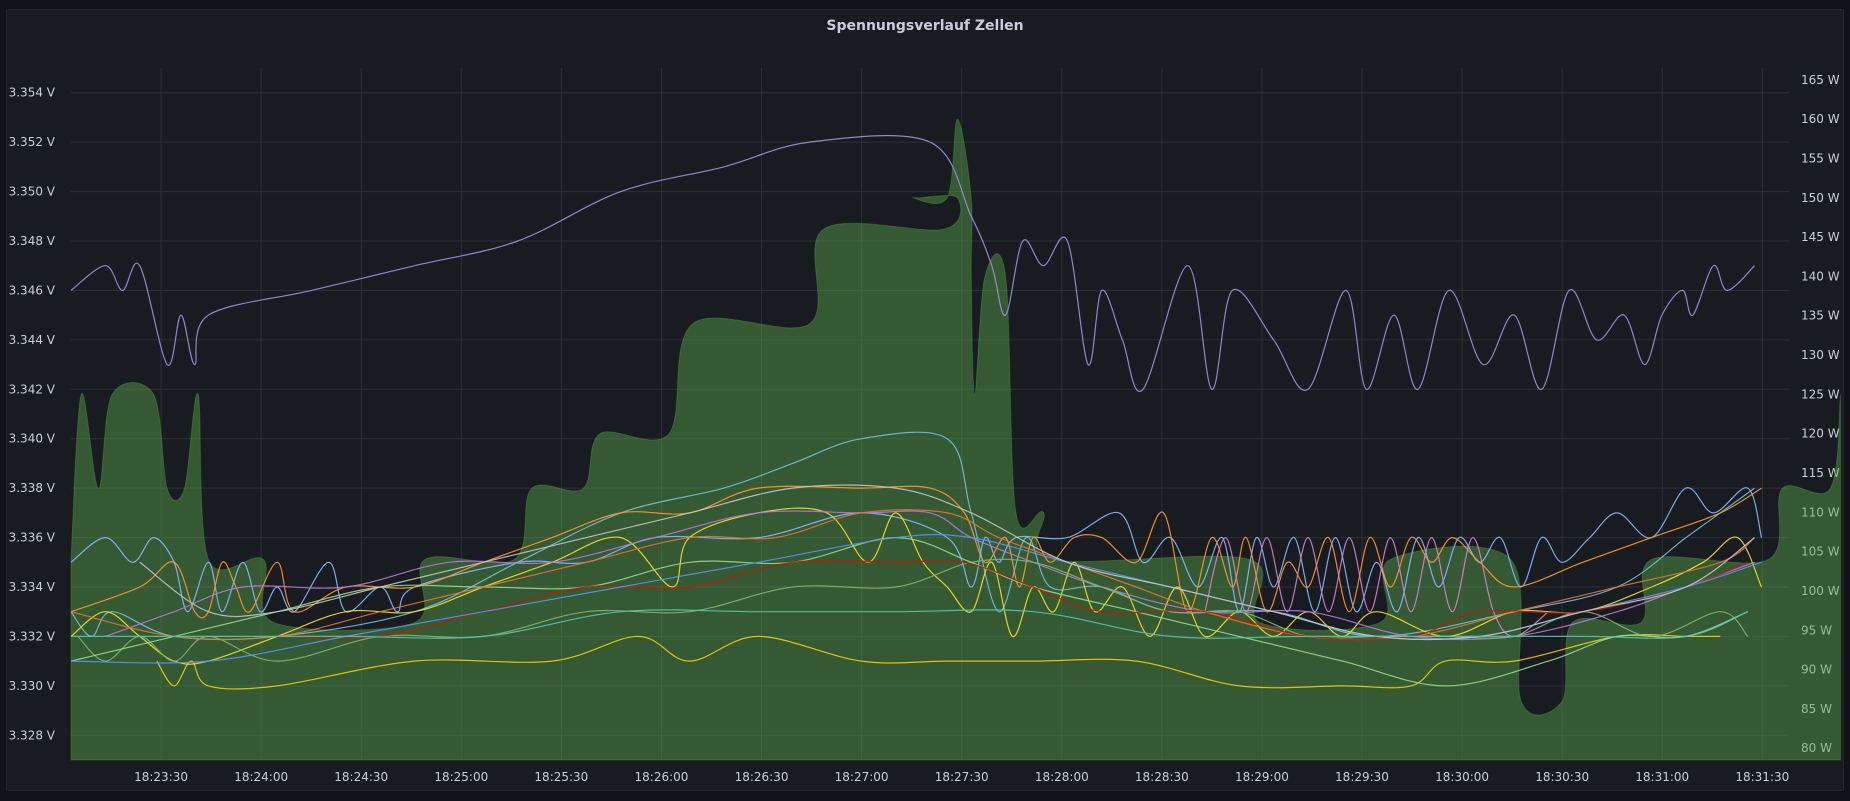  What do you see at coordinates (1162, 777) in the screenshot?
I see `x-tick-label: 18:28:30` at bounding box center [1162, 777].